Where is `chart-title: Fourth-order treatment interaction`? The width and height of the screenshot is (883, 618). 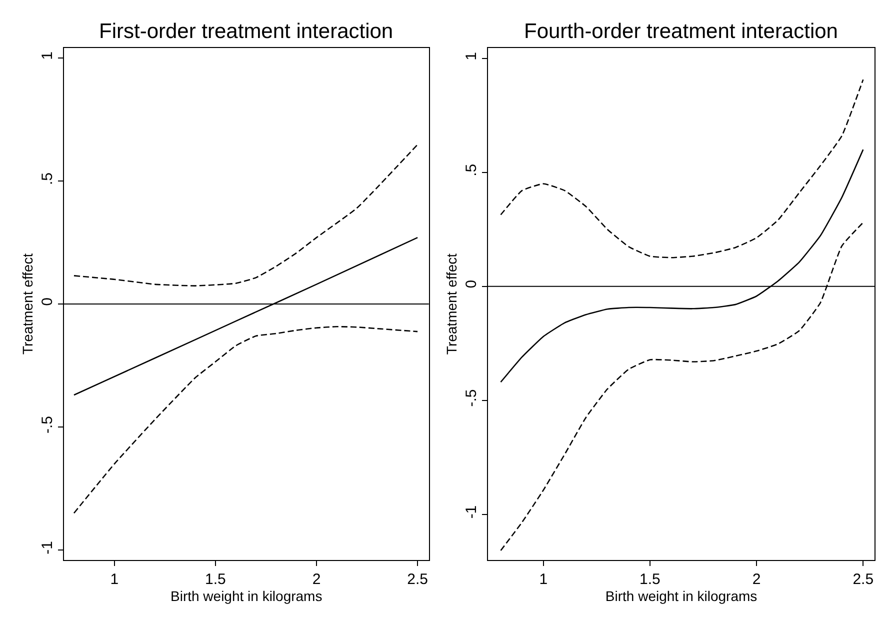 chart-title: Fourth-order treatment interaction is located at coordinates (681, 31).